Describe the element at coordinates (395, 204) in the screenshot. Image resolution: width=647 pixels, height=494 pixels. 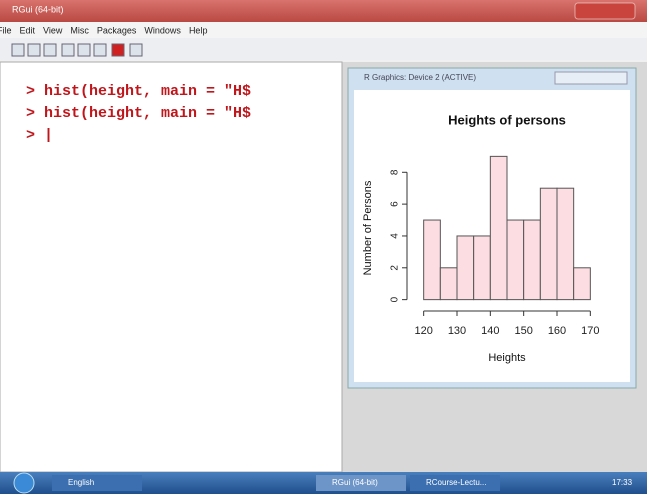
I see `y-tick-label: 6` at that location.